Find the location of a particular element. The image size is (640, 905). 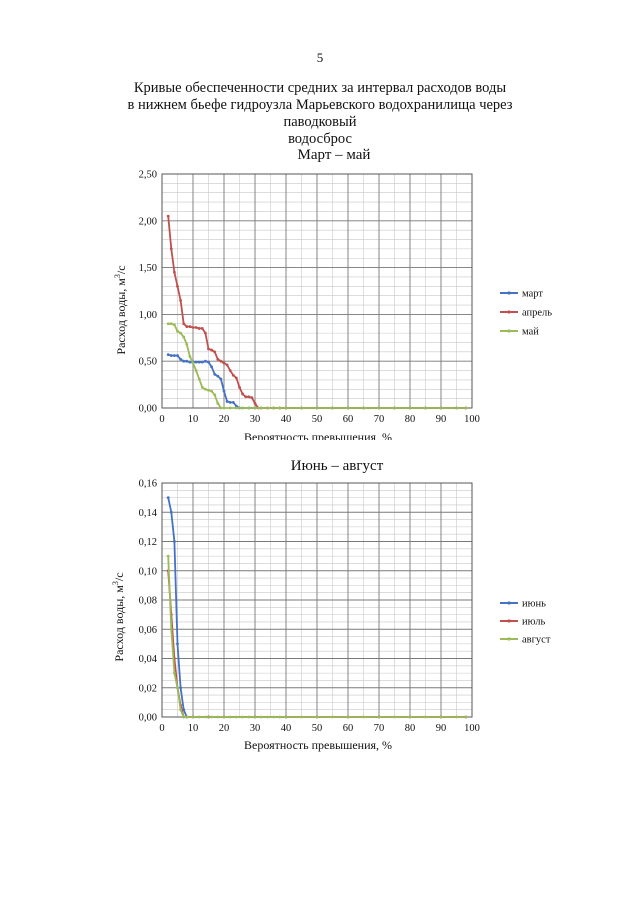

y-tick-label: 0,12 is located at coordinates (148, 542).